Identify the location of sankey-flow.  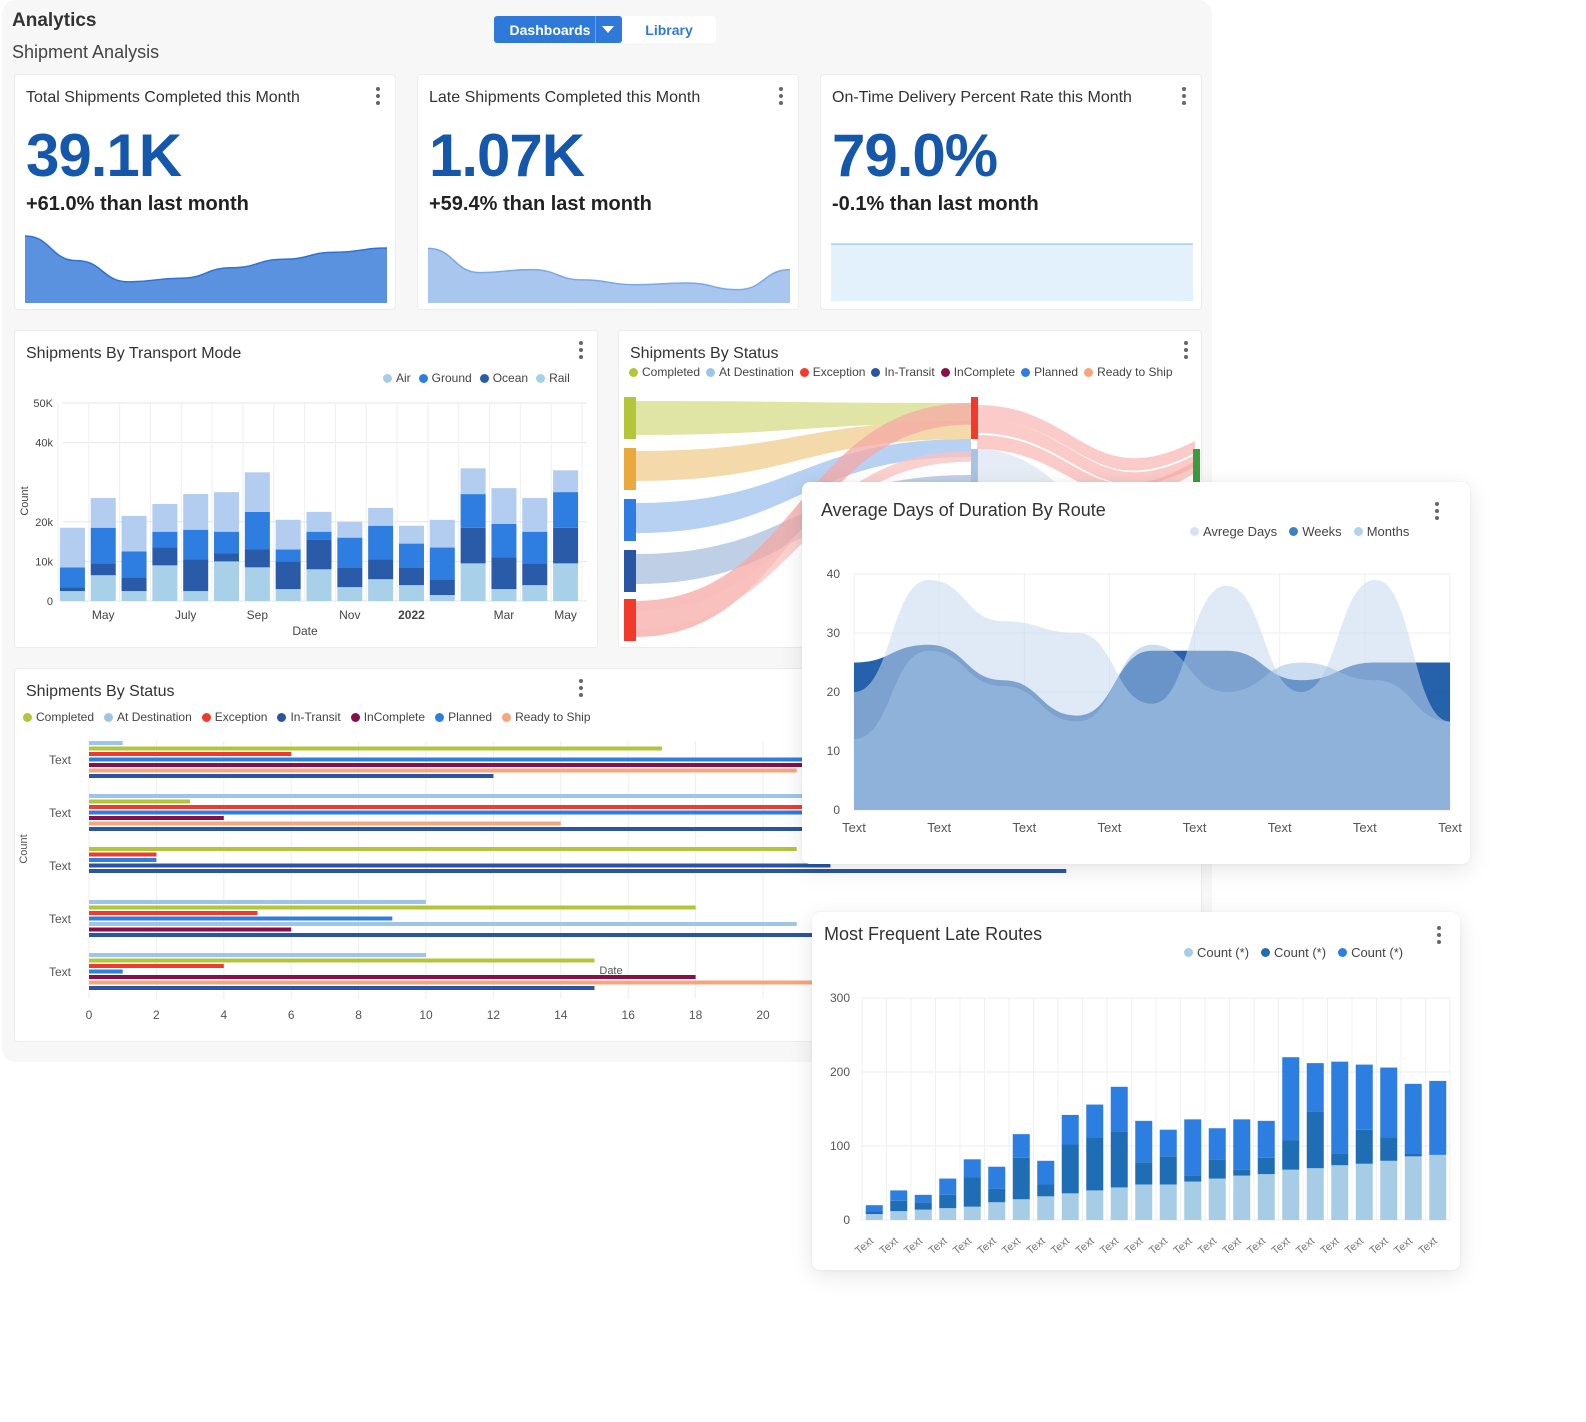
(803, 418).